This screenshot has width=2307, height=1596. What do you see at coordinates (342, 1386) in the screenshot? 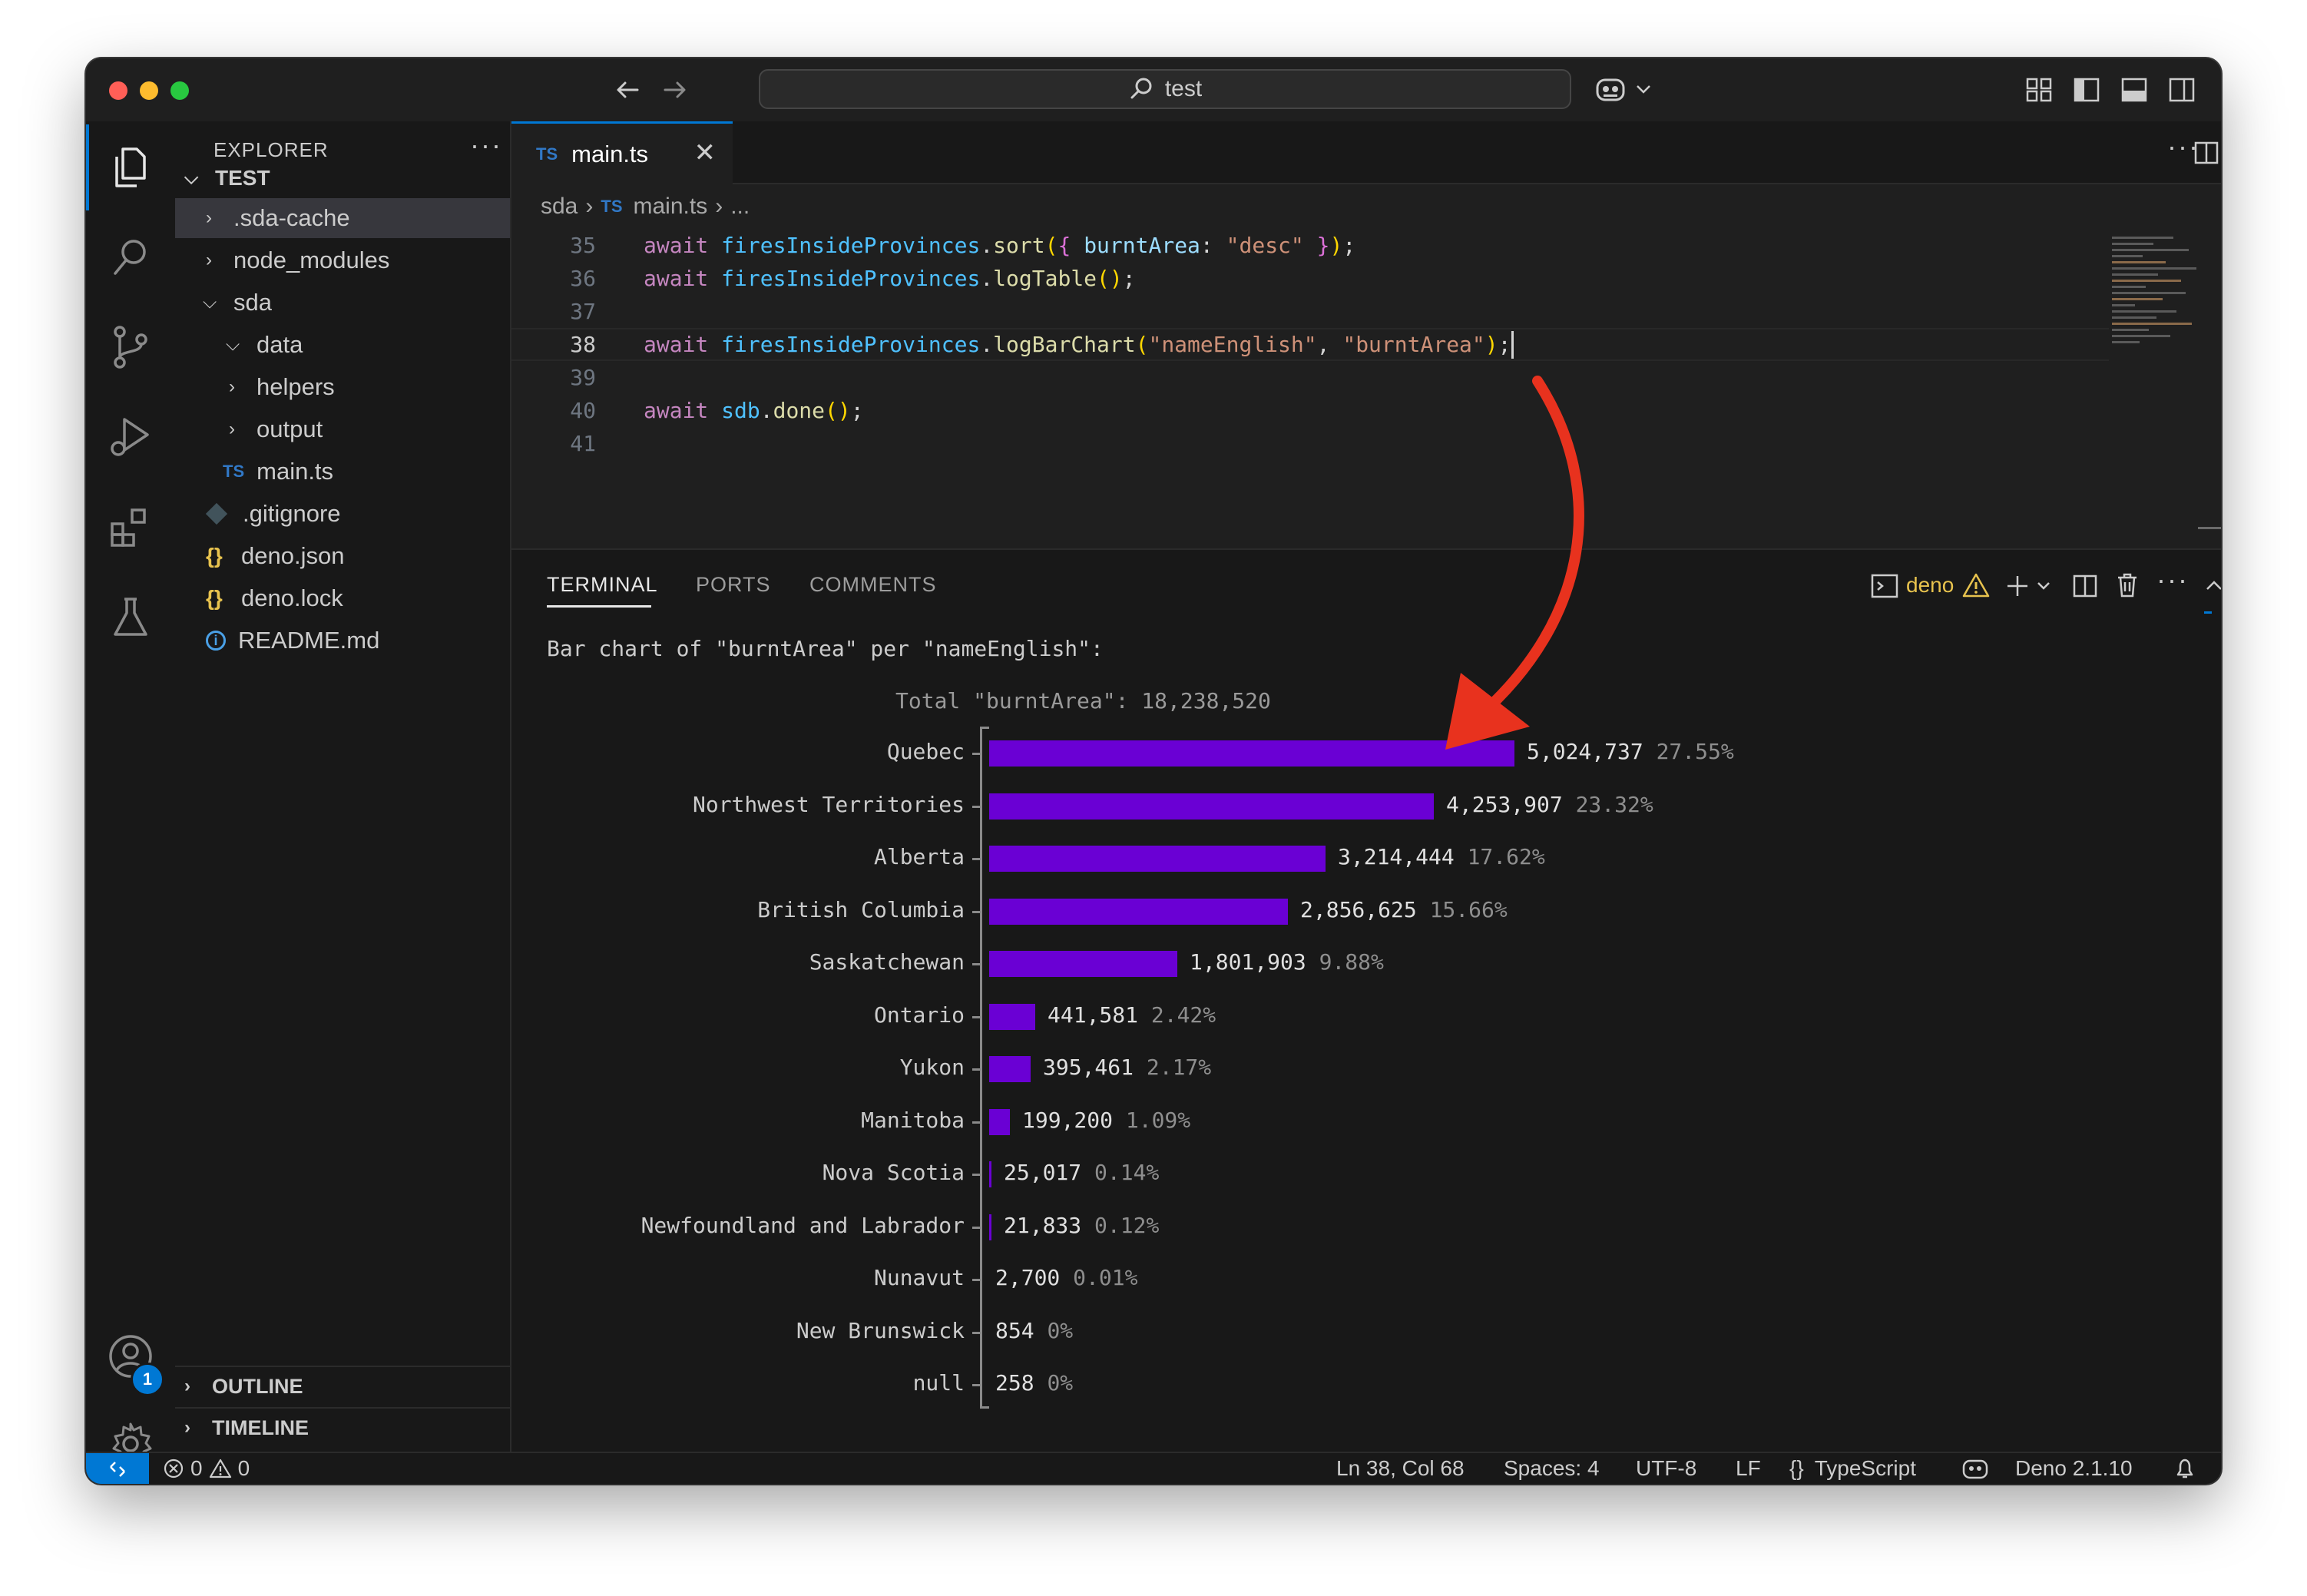
I see `outline-section: › OUTLINE` at bounding box center [342, 1386].